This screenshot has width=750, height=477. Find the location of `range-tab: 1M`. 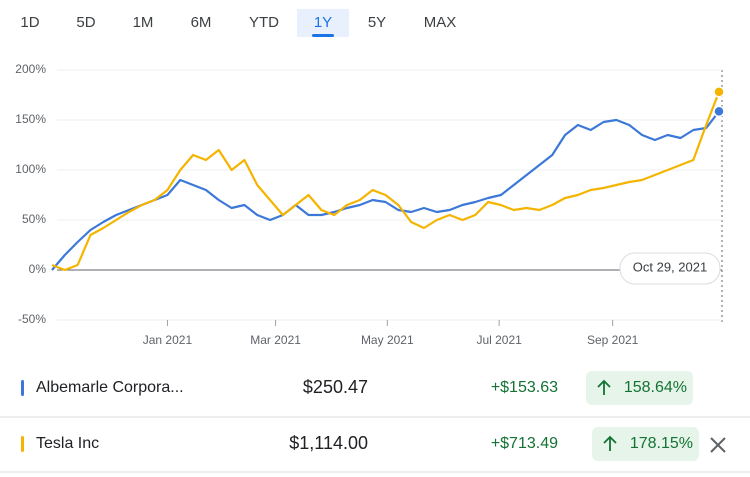

range-tab: 1M is located at coordinates (143, 22).